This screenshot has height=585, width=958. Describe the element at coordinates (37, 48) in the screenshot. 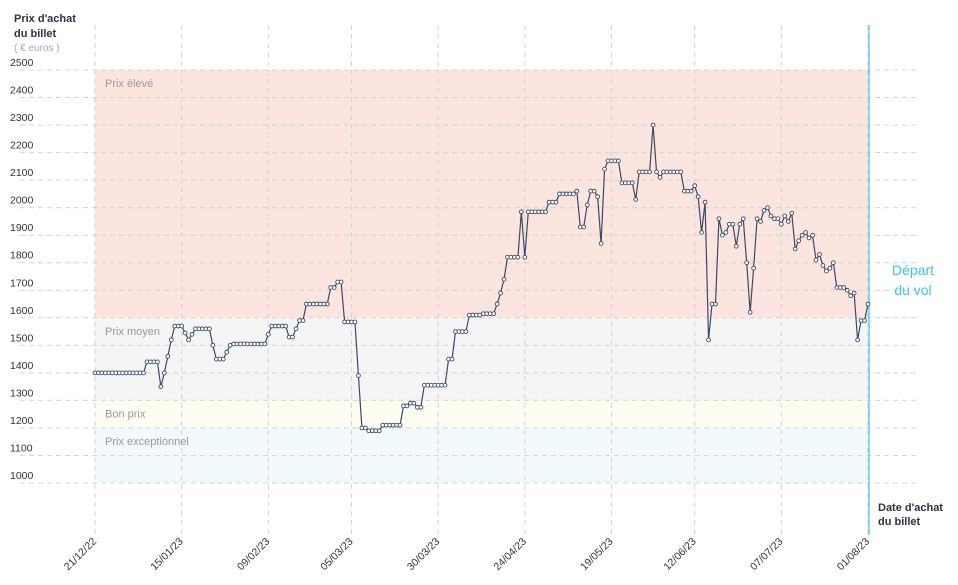

I see `y-axis-unit: ( € euros )` at that location.